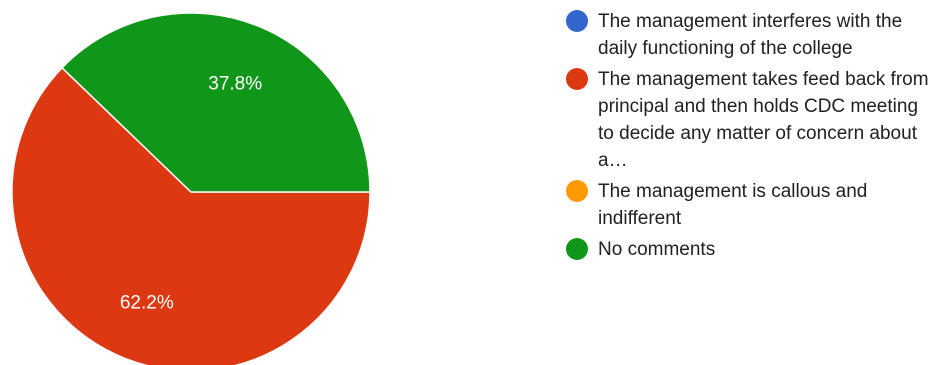 The height and width of the screenshot is (365, 944). Describe the element at coordinates (657, 249) in the screenshot. I see `legend-label: No comments` at that location.